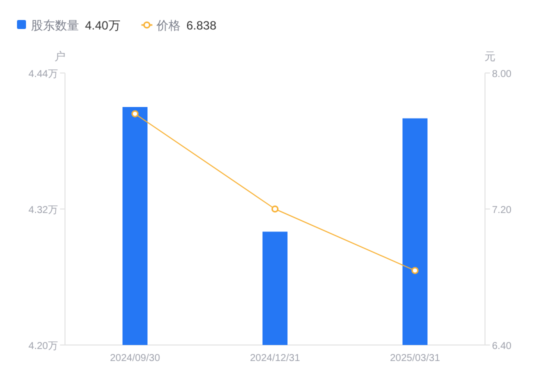 This screenshot has width=550, height=381. Describe the element at coordinates (275, 358) in the screenshot. I see `x-tick-label: 2024/12/31` at that location.